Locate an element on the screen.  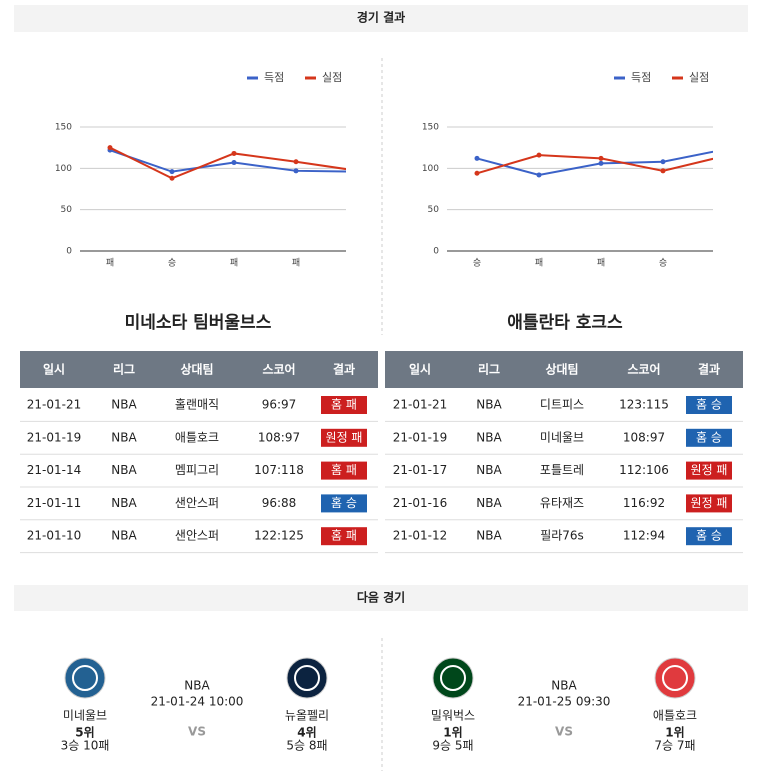
team-rank: 5위 is located at coordinates (84, 733).